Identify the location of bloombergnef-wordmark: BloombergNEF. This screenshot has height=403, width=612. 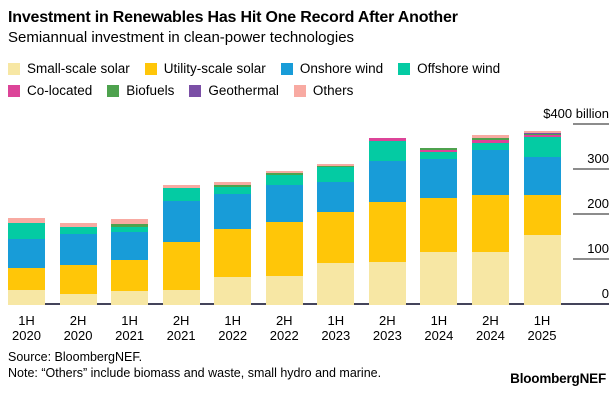
(558, 378).